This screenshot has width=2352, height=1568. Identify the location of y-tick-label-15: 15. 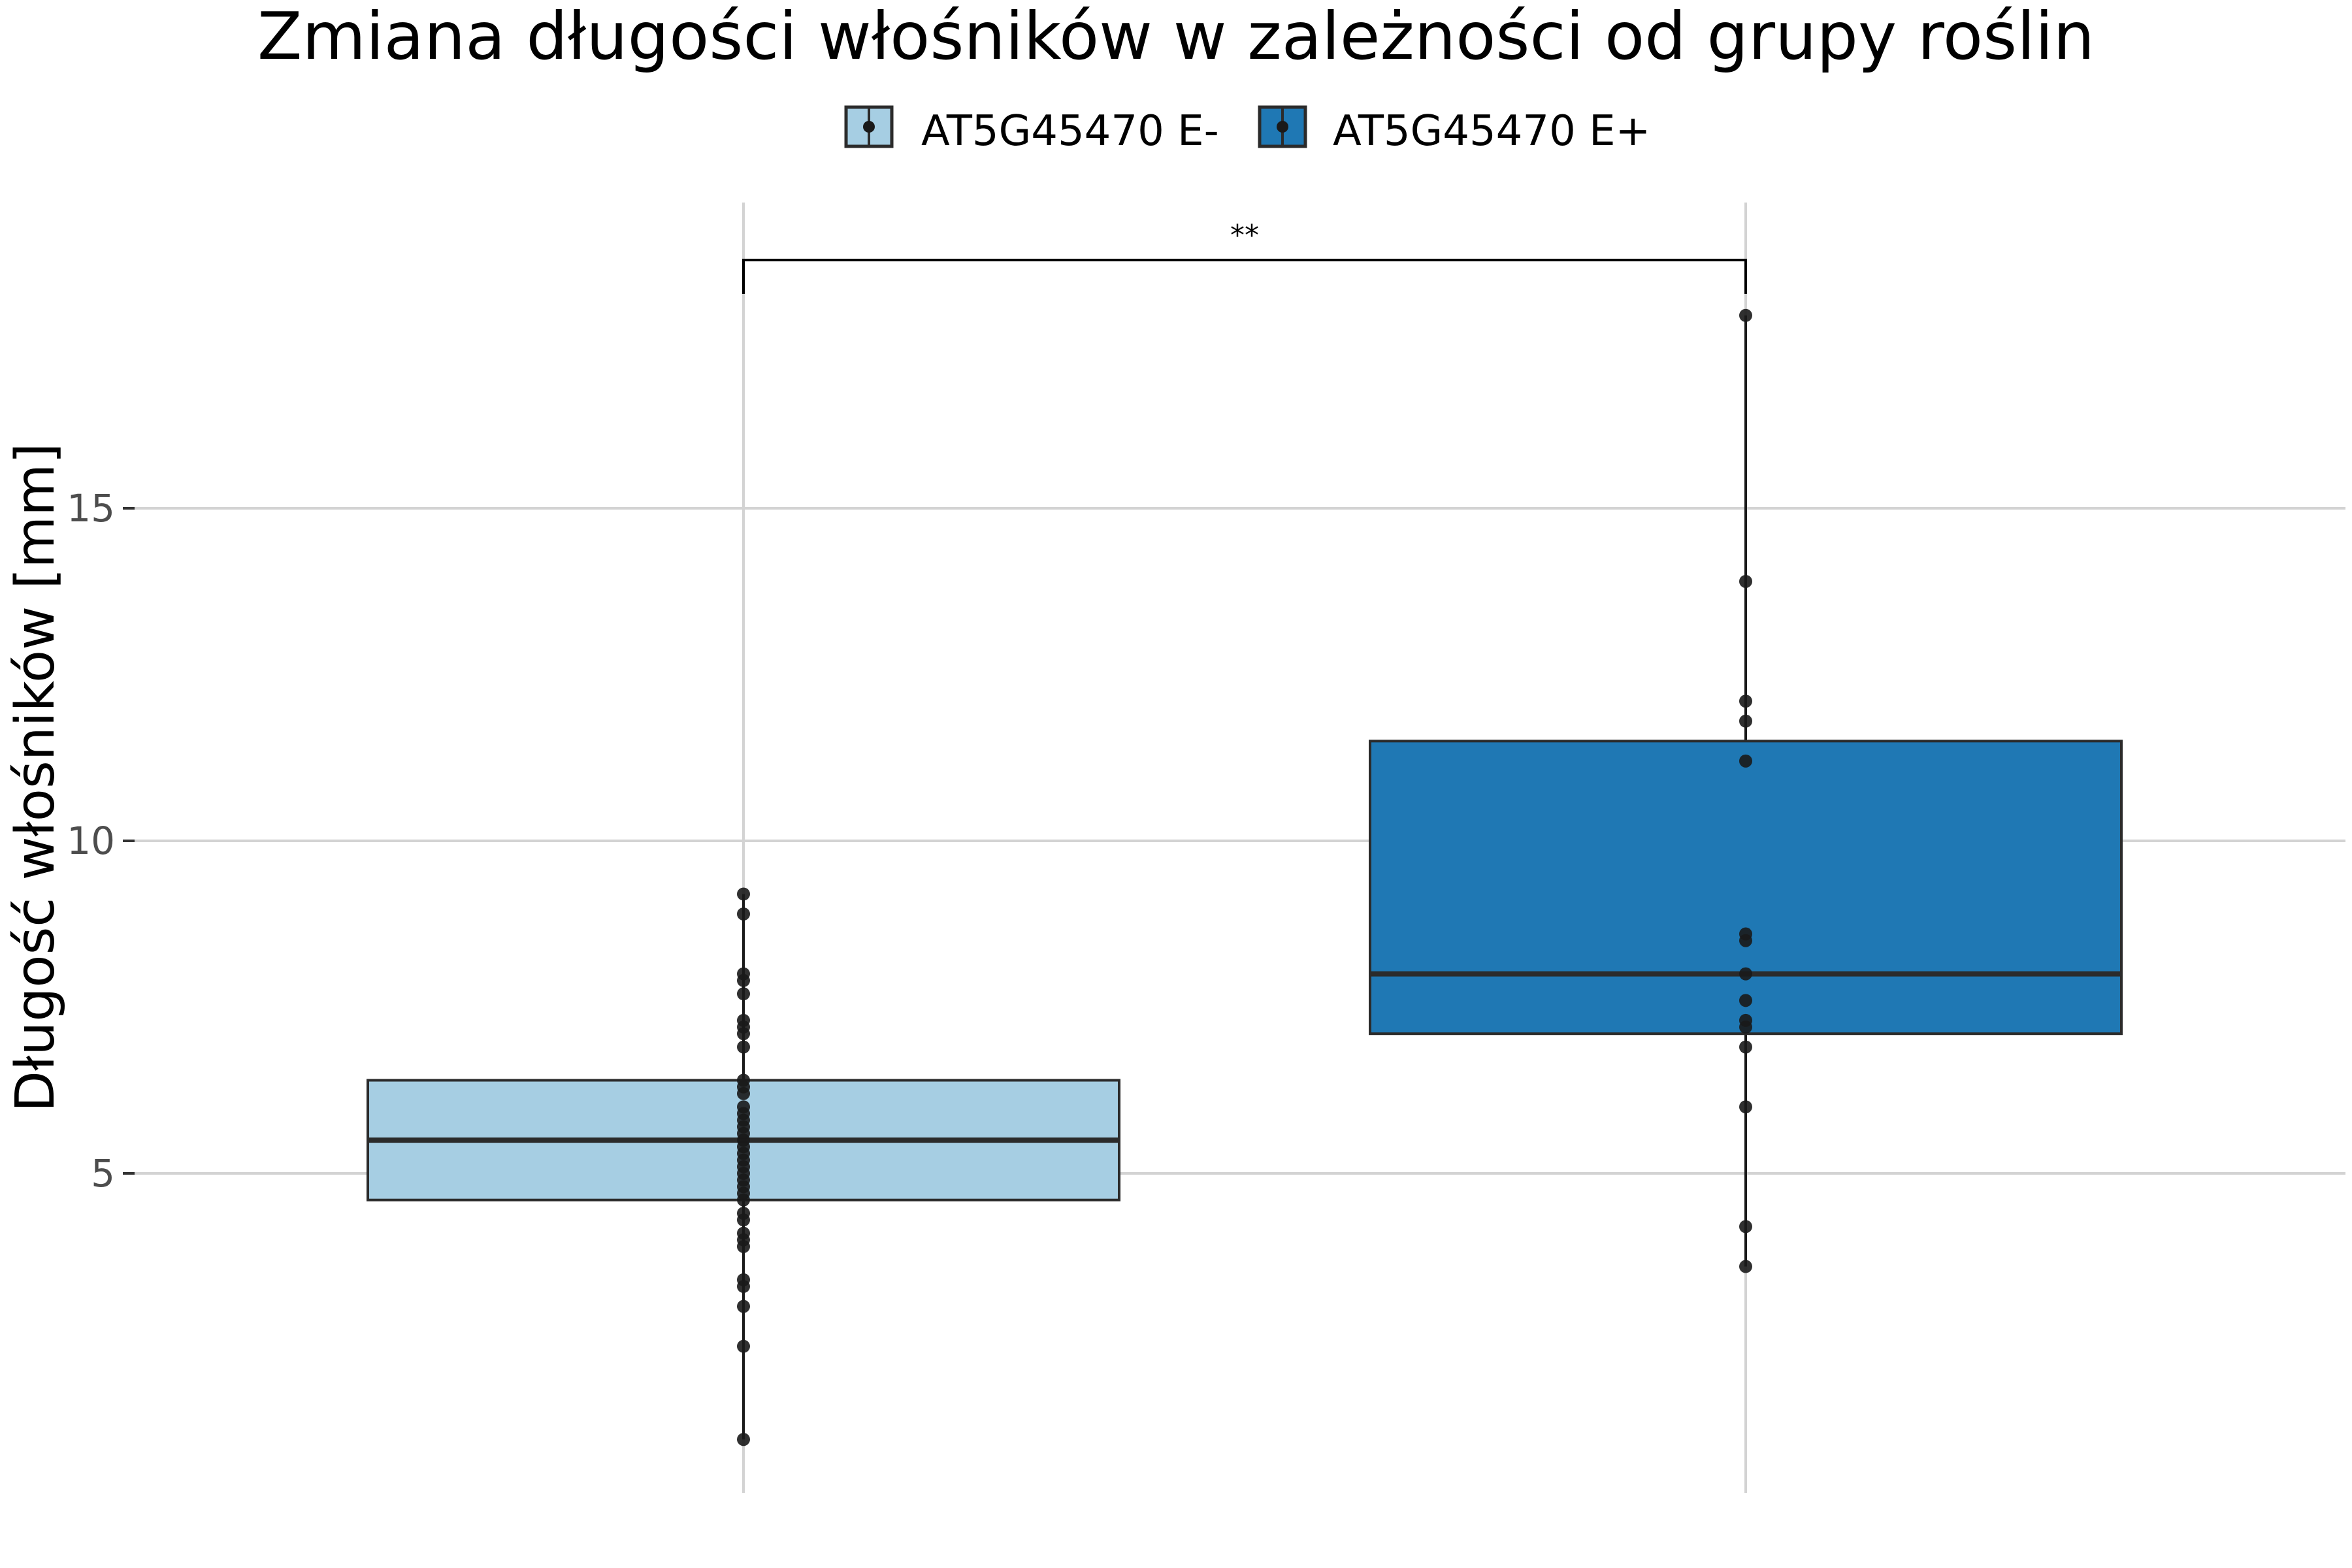
(91, 508).